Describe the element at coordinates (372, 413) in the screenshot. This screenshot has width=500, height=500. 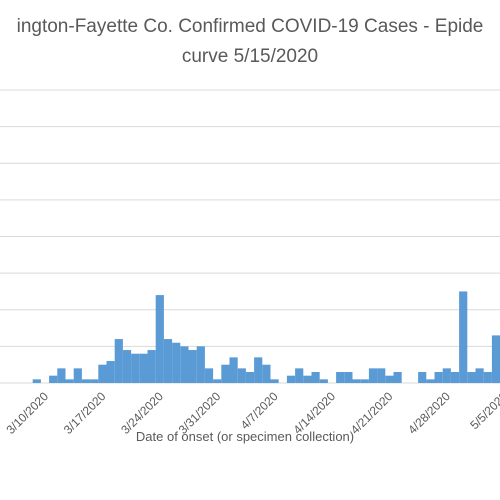
I see `x-tick-label: 4/21/2020` at that location.